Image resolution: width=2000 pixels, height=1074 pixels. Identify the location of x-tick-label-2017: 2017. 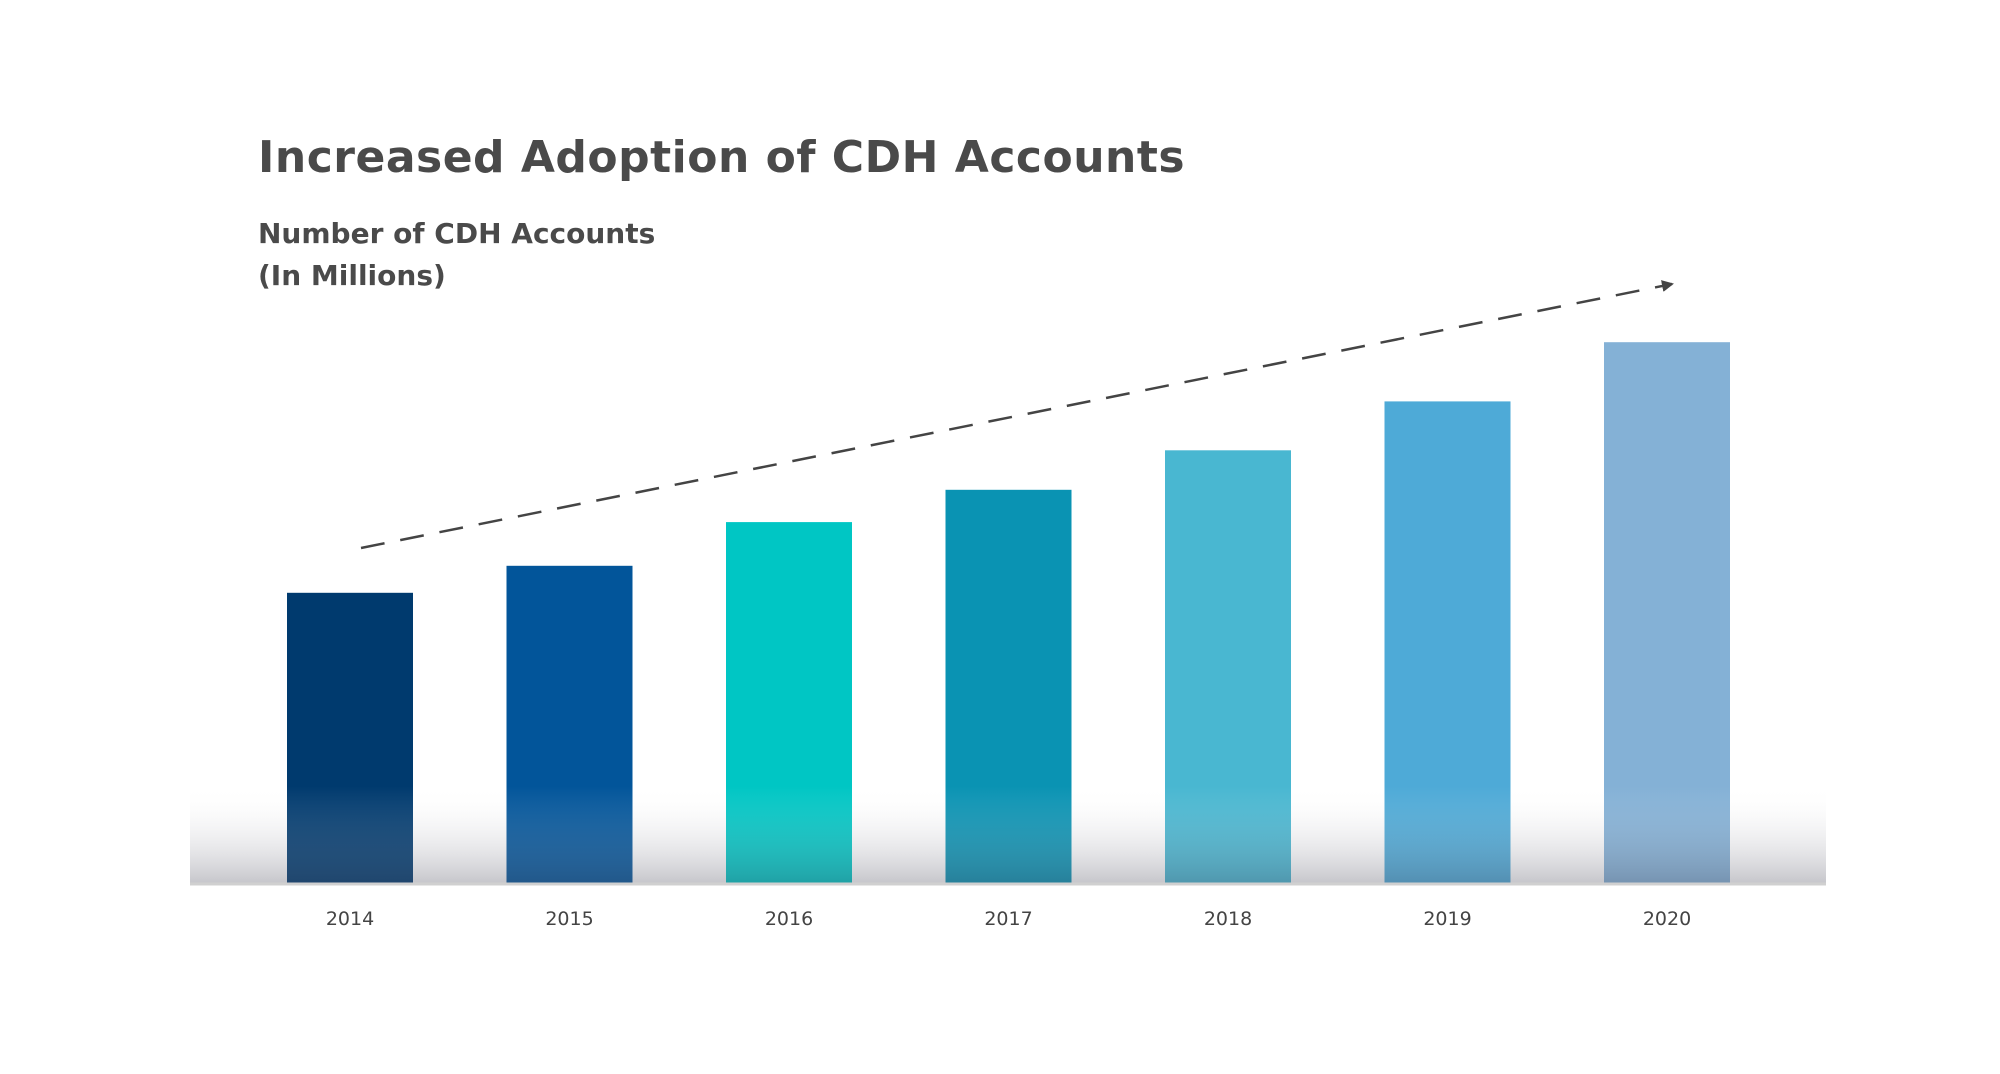
(1008, 919).